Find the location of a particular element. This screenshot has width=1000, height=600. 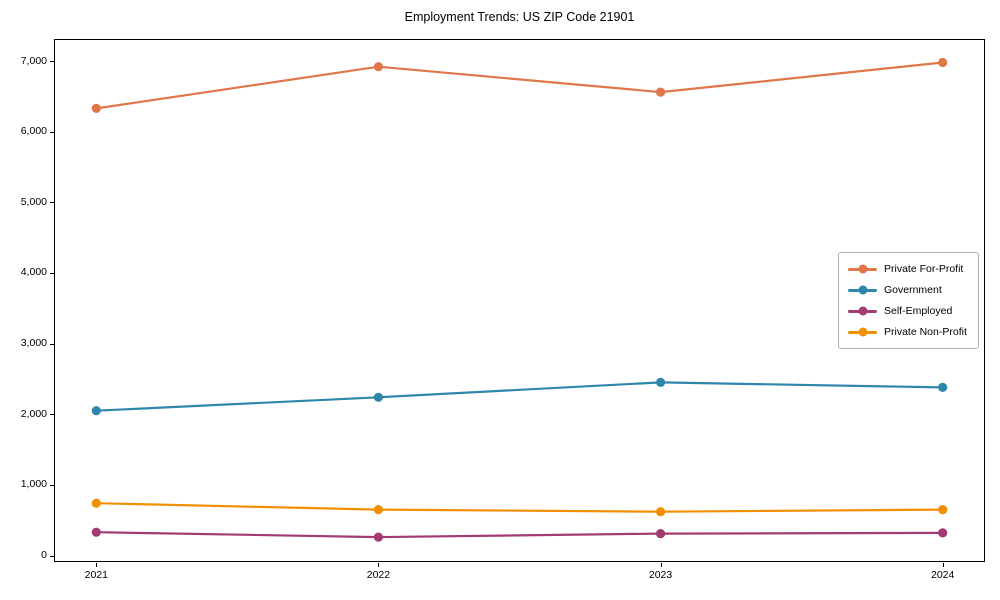

ytick-label: 1,000 is located at coordinates (33, 484).